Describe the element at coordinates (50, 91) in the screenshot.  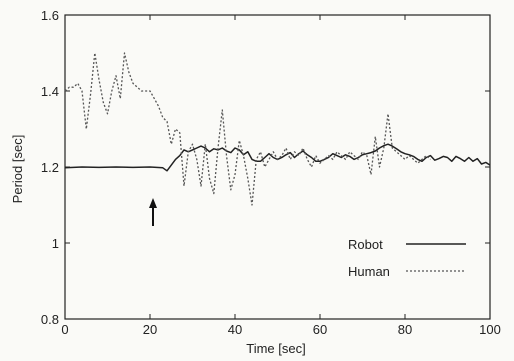
I see `y-tick-label: 1.4` at that location.